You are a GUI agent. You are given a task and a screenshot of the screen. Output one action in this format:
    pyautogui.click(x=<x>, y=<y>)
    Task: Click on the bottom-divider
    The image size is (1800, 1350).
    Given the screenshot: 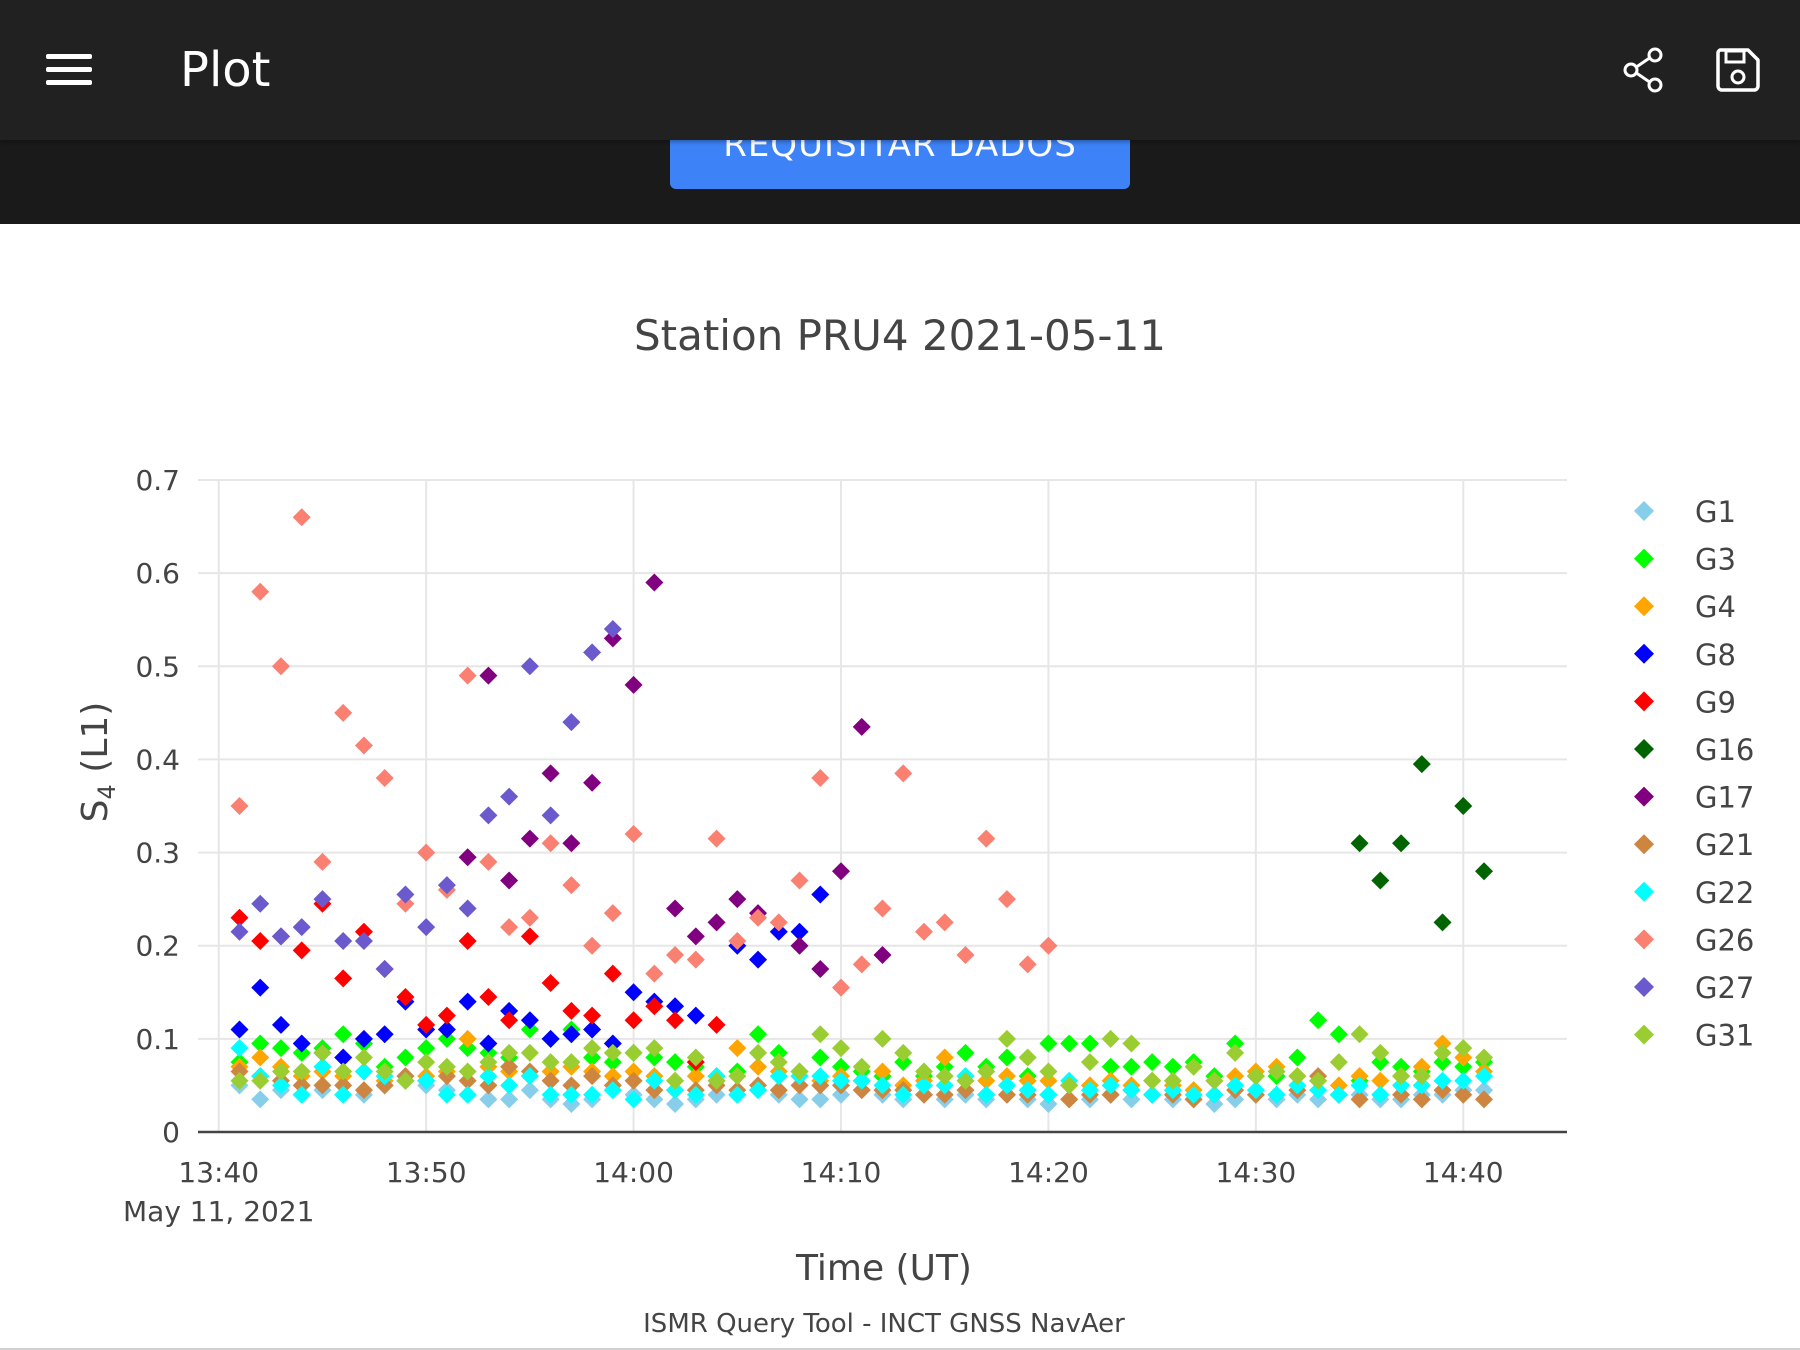 What is the action you would take?
    pyautogui.click(x=900, y=1349)
    